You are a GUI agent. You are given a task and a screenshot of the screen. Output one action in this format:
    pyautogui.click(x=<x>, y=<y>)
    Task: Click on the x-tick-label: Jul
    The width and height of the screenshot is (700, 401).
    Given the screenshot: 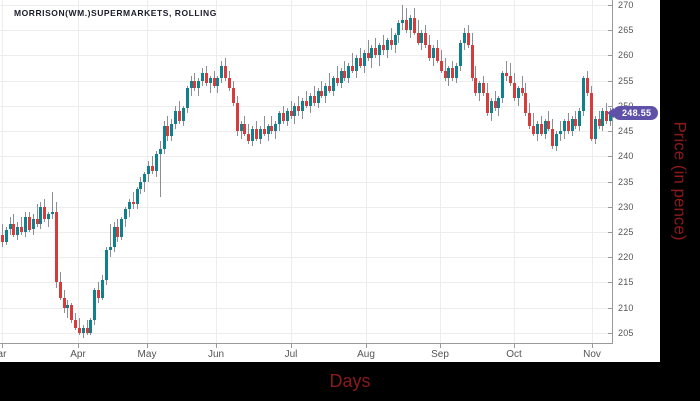 What is the action you would take?
    pyautogui.click(x=291, y=354)
    